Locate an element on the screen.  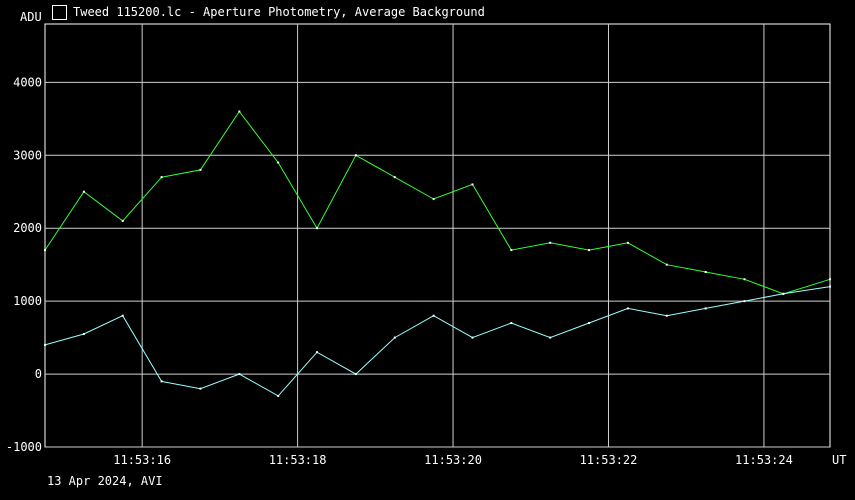
y-tick-label: 4000 is located at coordinates (27, 82).